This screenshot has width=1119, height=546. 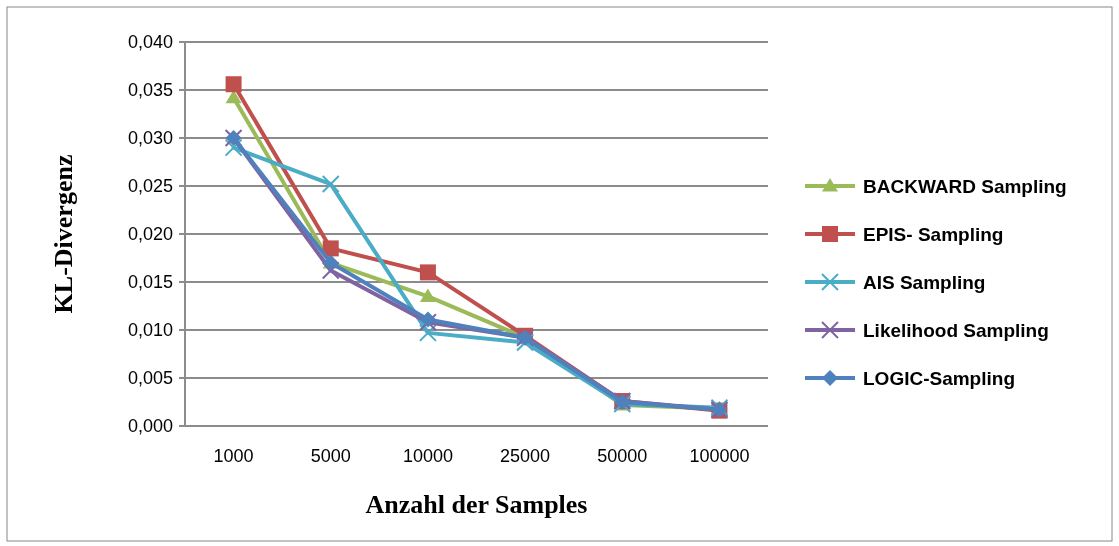 What do you see at coordinates (427, 456) in the screenshot?
I see `x-tick-label: 10000` at bounding box center [427, 456].